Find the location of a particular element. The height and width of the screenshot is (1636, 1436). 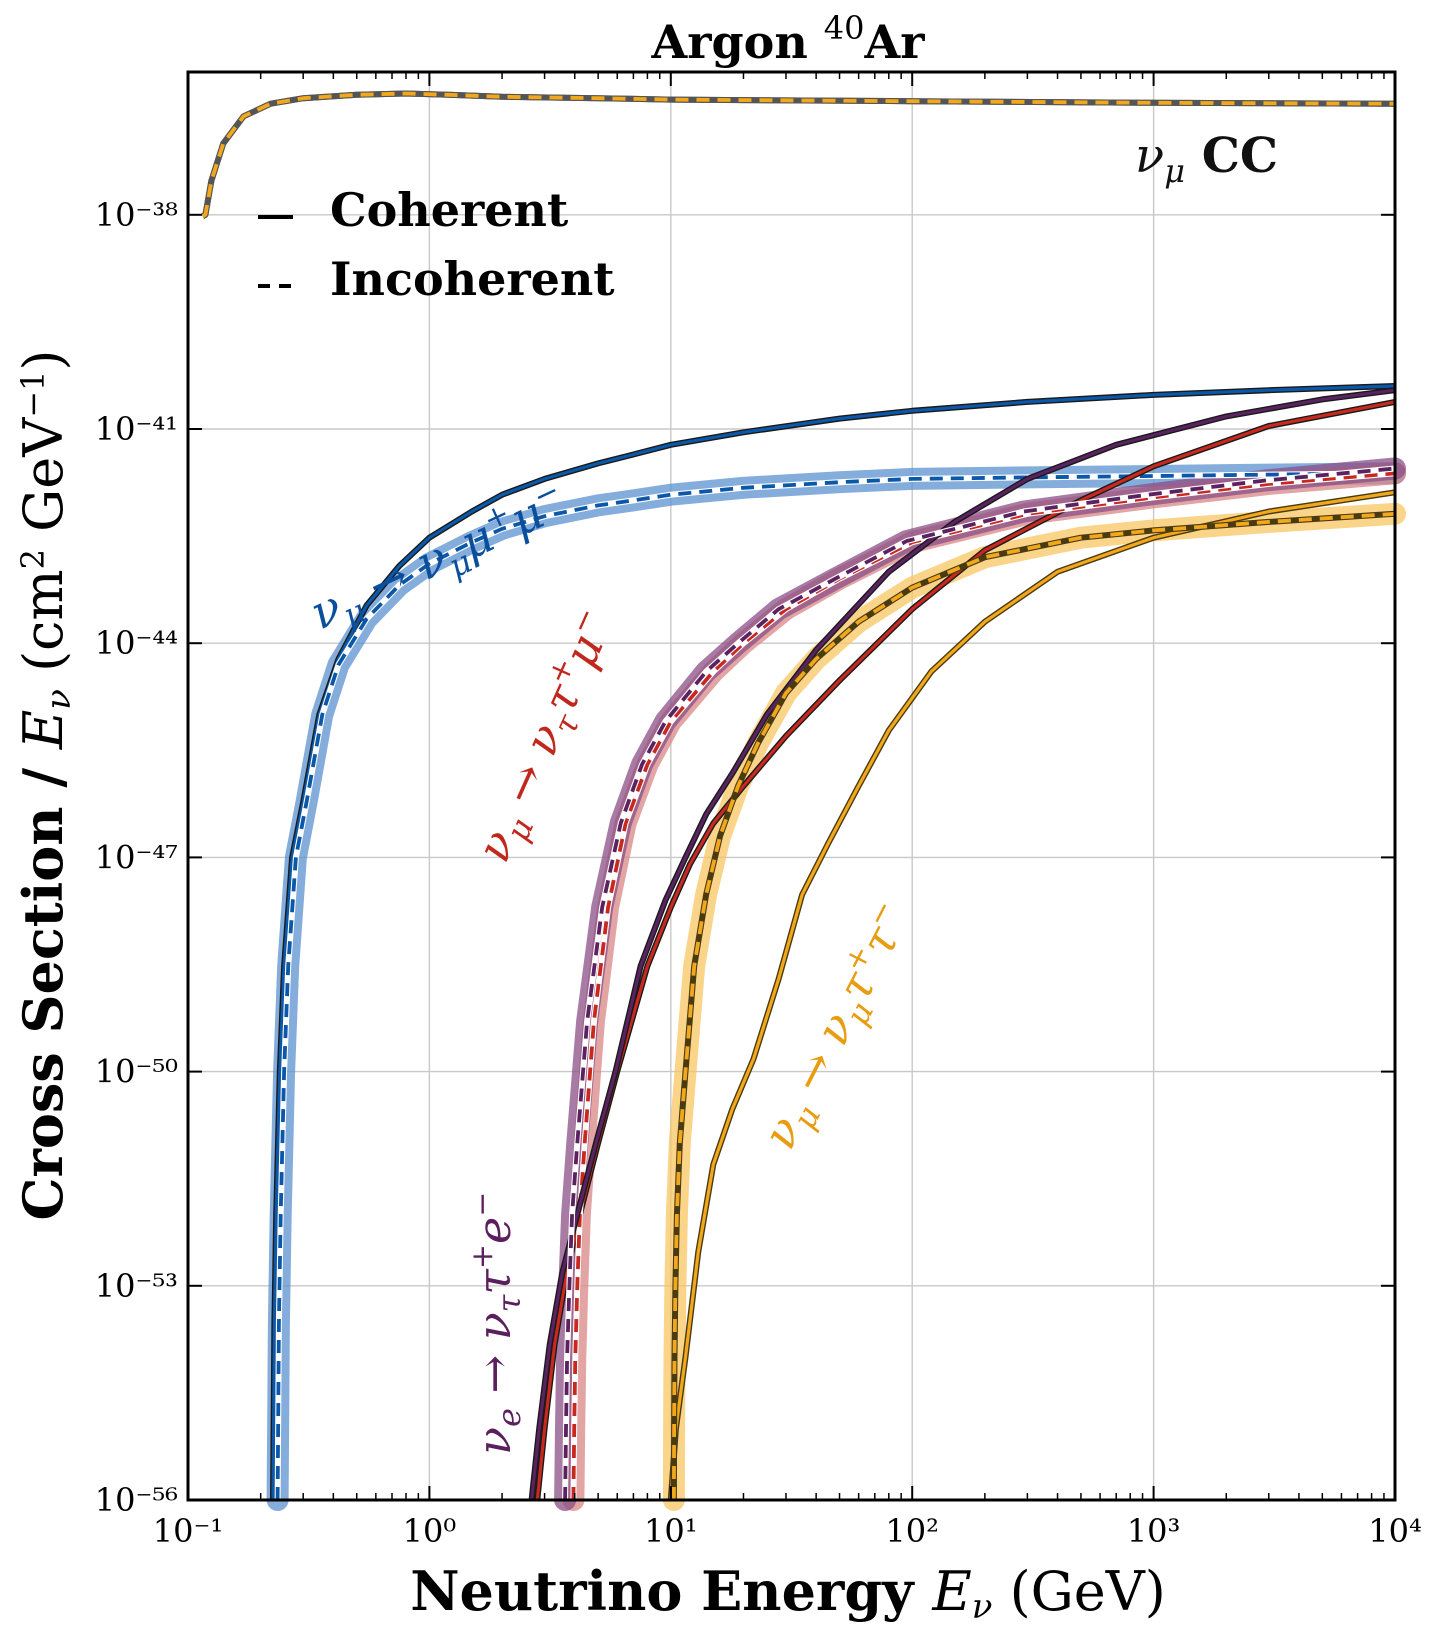

x-tick-label: 10⁴ is located at coordinates (1395, 1531).